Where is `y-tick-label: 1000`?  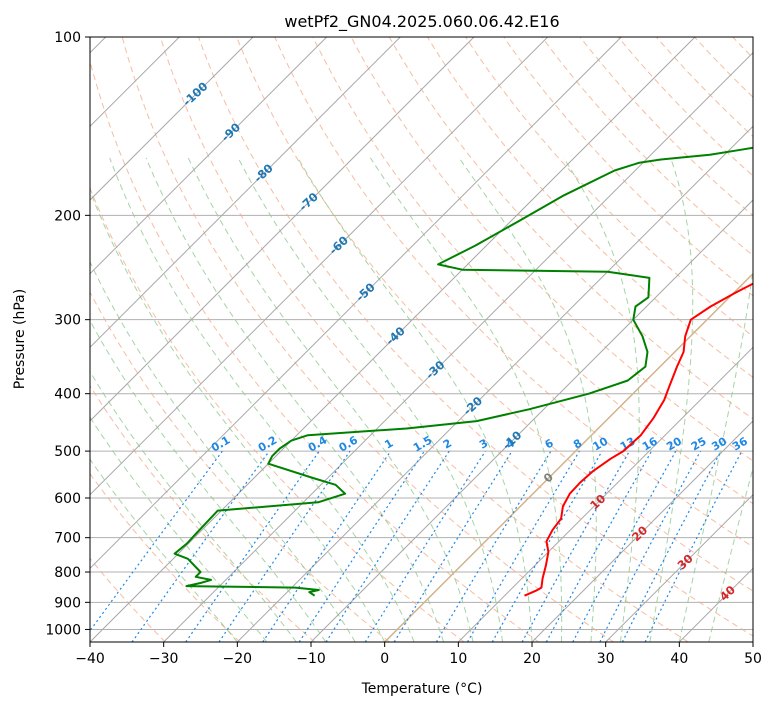 y-tick-label: 1000 is located at coordinates (63, 630).